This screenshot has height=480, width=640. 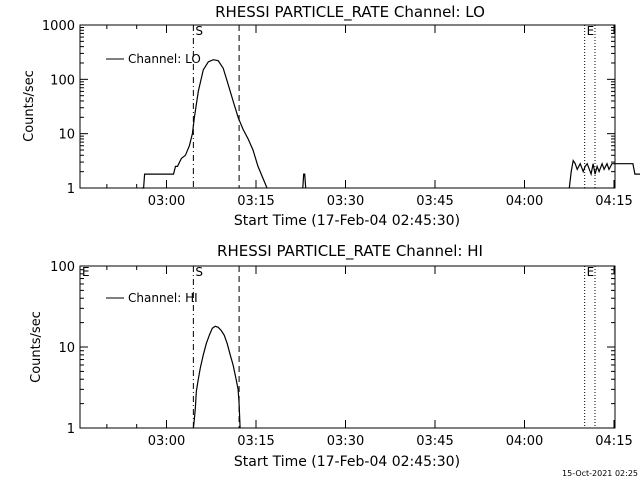 I want to click on legend-hi: Channel: HI, so click(x=152, y=298).